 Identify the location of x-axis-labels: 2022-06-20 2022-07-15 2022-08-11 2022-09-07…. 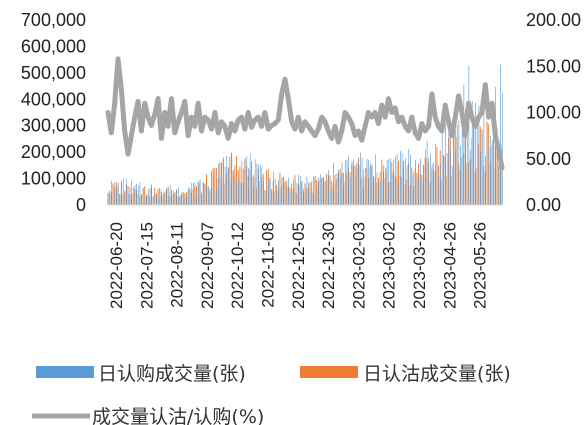
(298, 265).